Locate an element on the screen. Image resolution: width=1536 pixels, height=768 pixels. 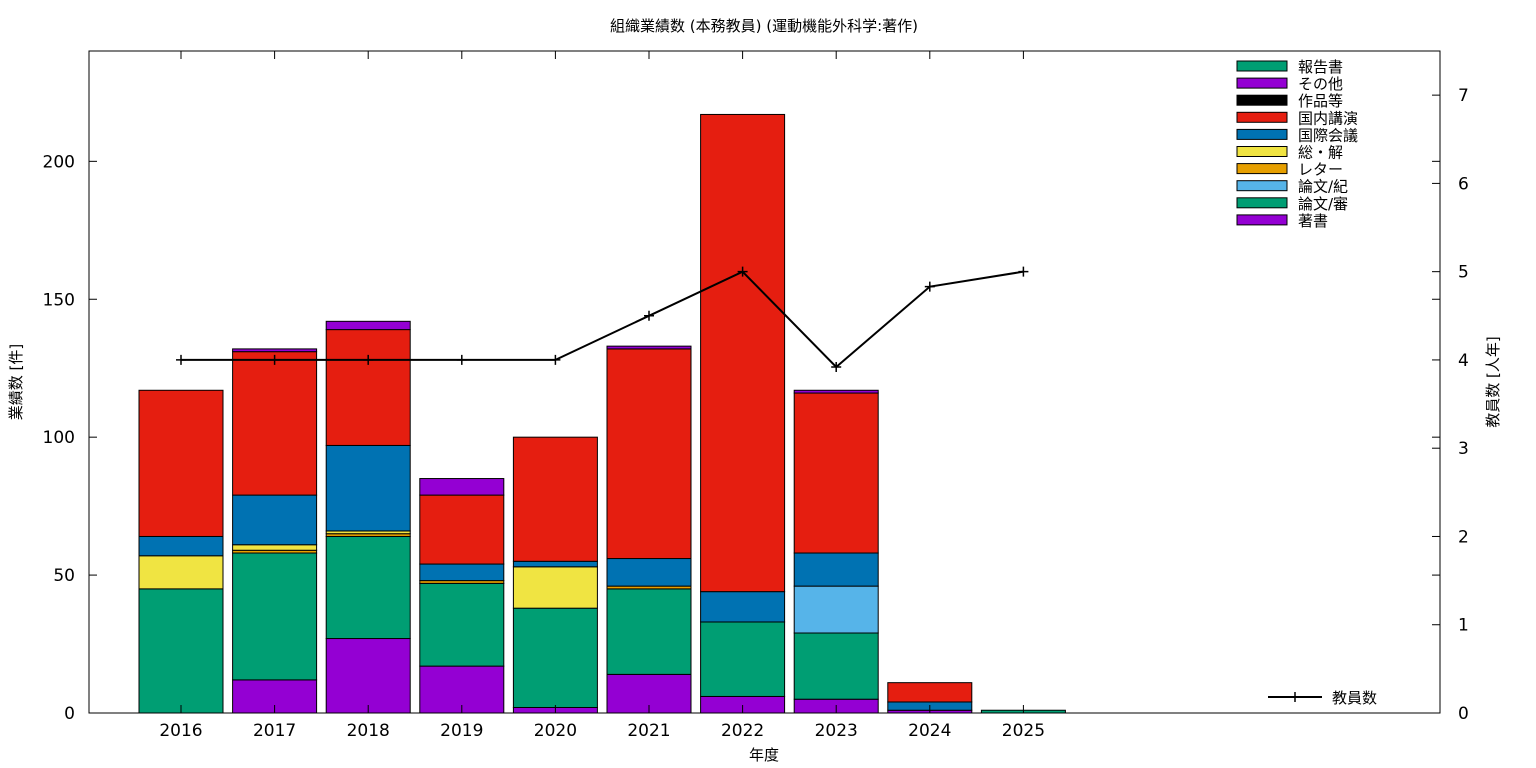
y2-tick-label: 3 is located at coordinates (1463, 449).